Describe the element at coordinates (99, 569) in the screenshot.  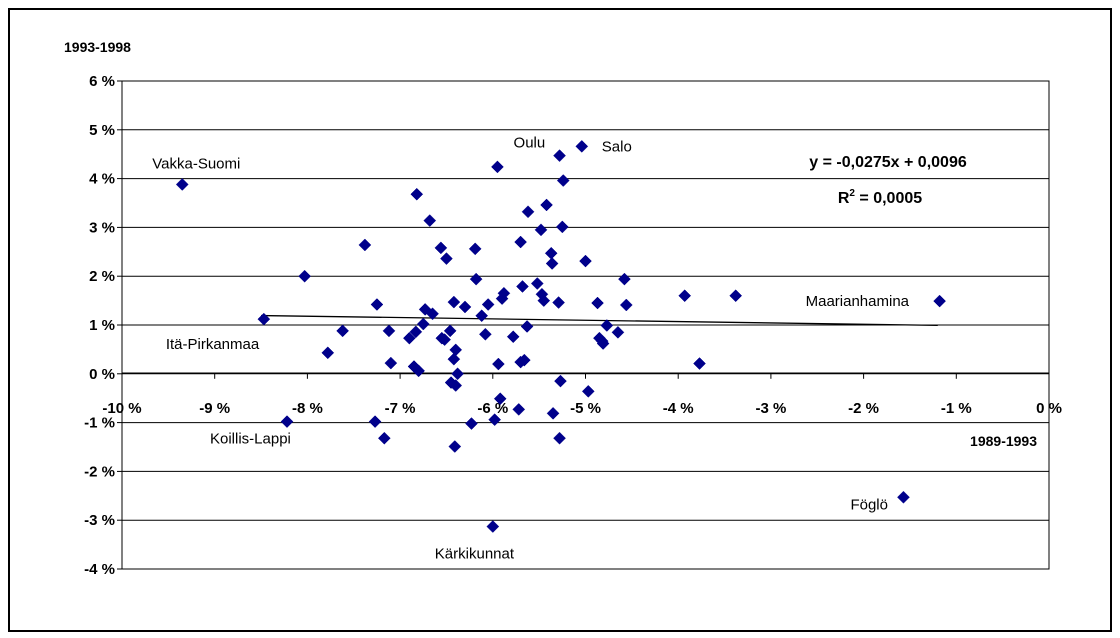
I see `y-tick-label: -4 %` at that location.